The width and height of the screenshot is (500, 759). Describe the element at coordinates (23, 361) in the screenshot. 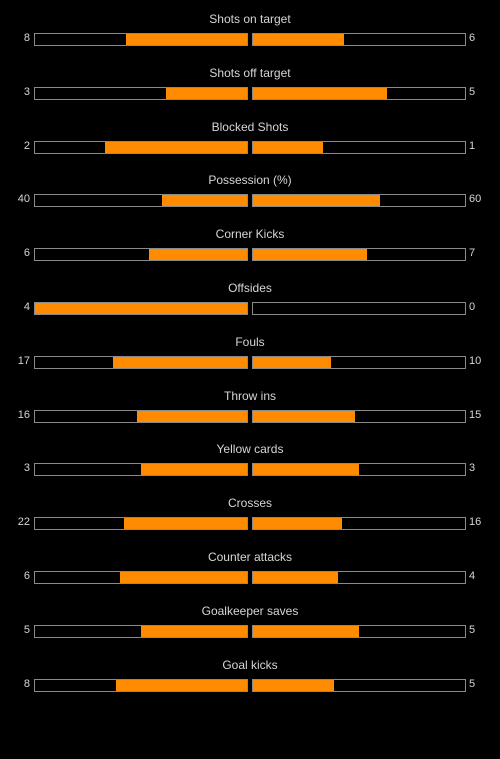

I see `home-value: 17` at that location.